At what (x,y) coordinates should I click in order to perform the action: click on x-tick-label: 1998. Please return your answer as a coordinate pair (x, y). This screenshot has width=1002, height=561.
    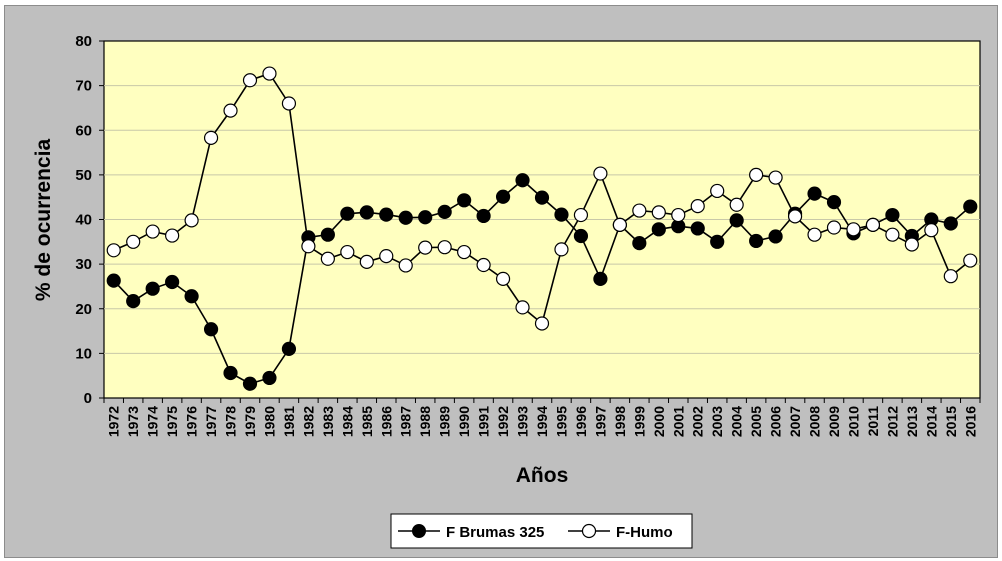
    Looking at the image, I should click on (620, 421).